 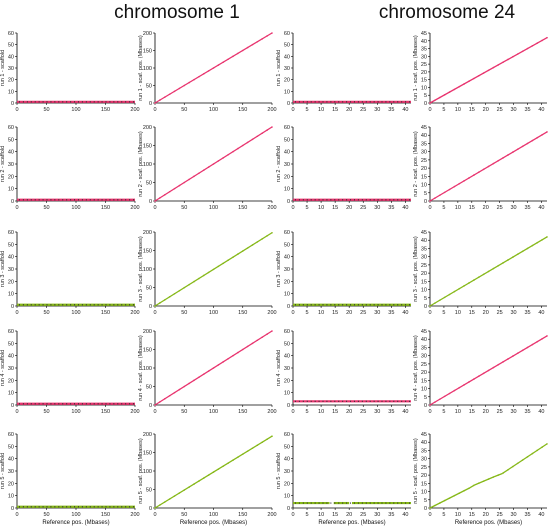 I want to click on y-tick-label: 10, so click(x=424, y=493).